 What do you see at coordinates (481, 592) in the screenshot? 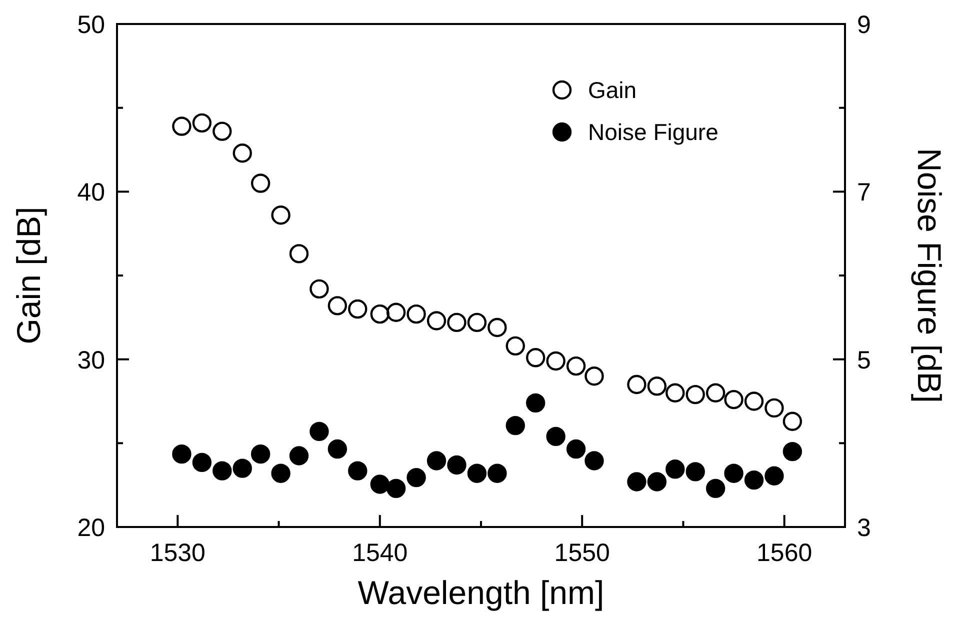
I see `x-axis-title: Wavelength [nm]` at bounding box center [481, 592].